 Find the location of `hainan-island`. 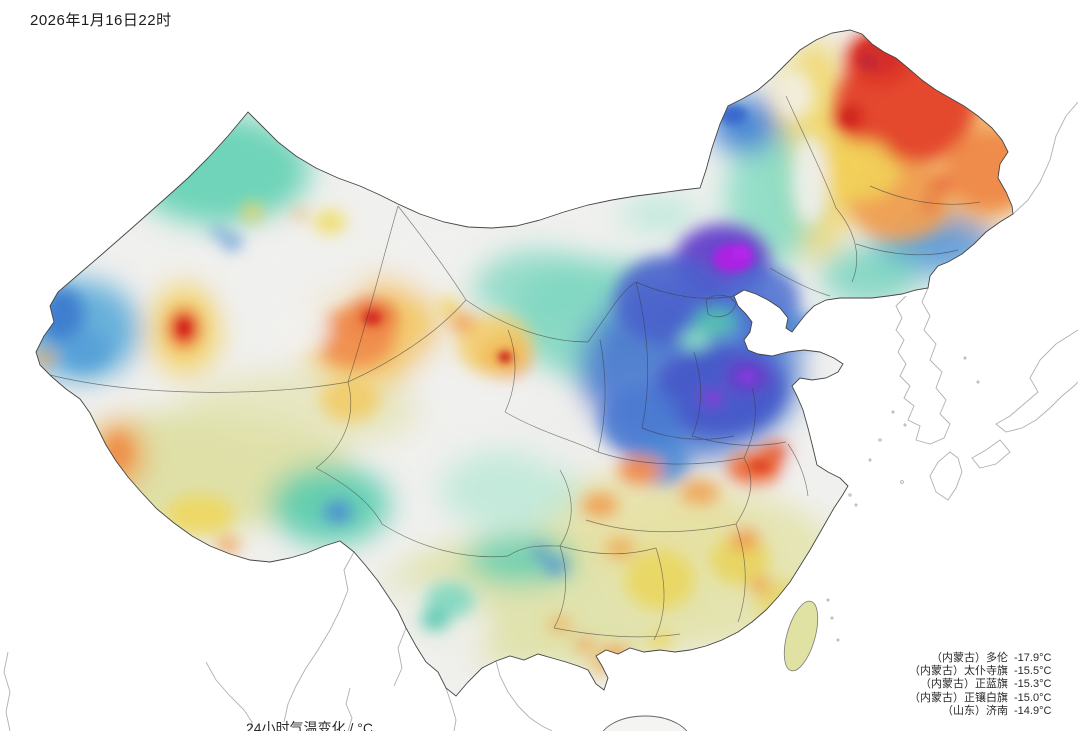

hainan-island is located at coordinates (645, 723).